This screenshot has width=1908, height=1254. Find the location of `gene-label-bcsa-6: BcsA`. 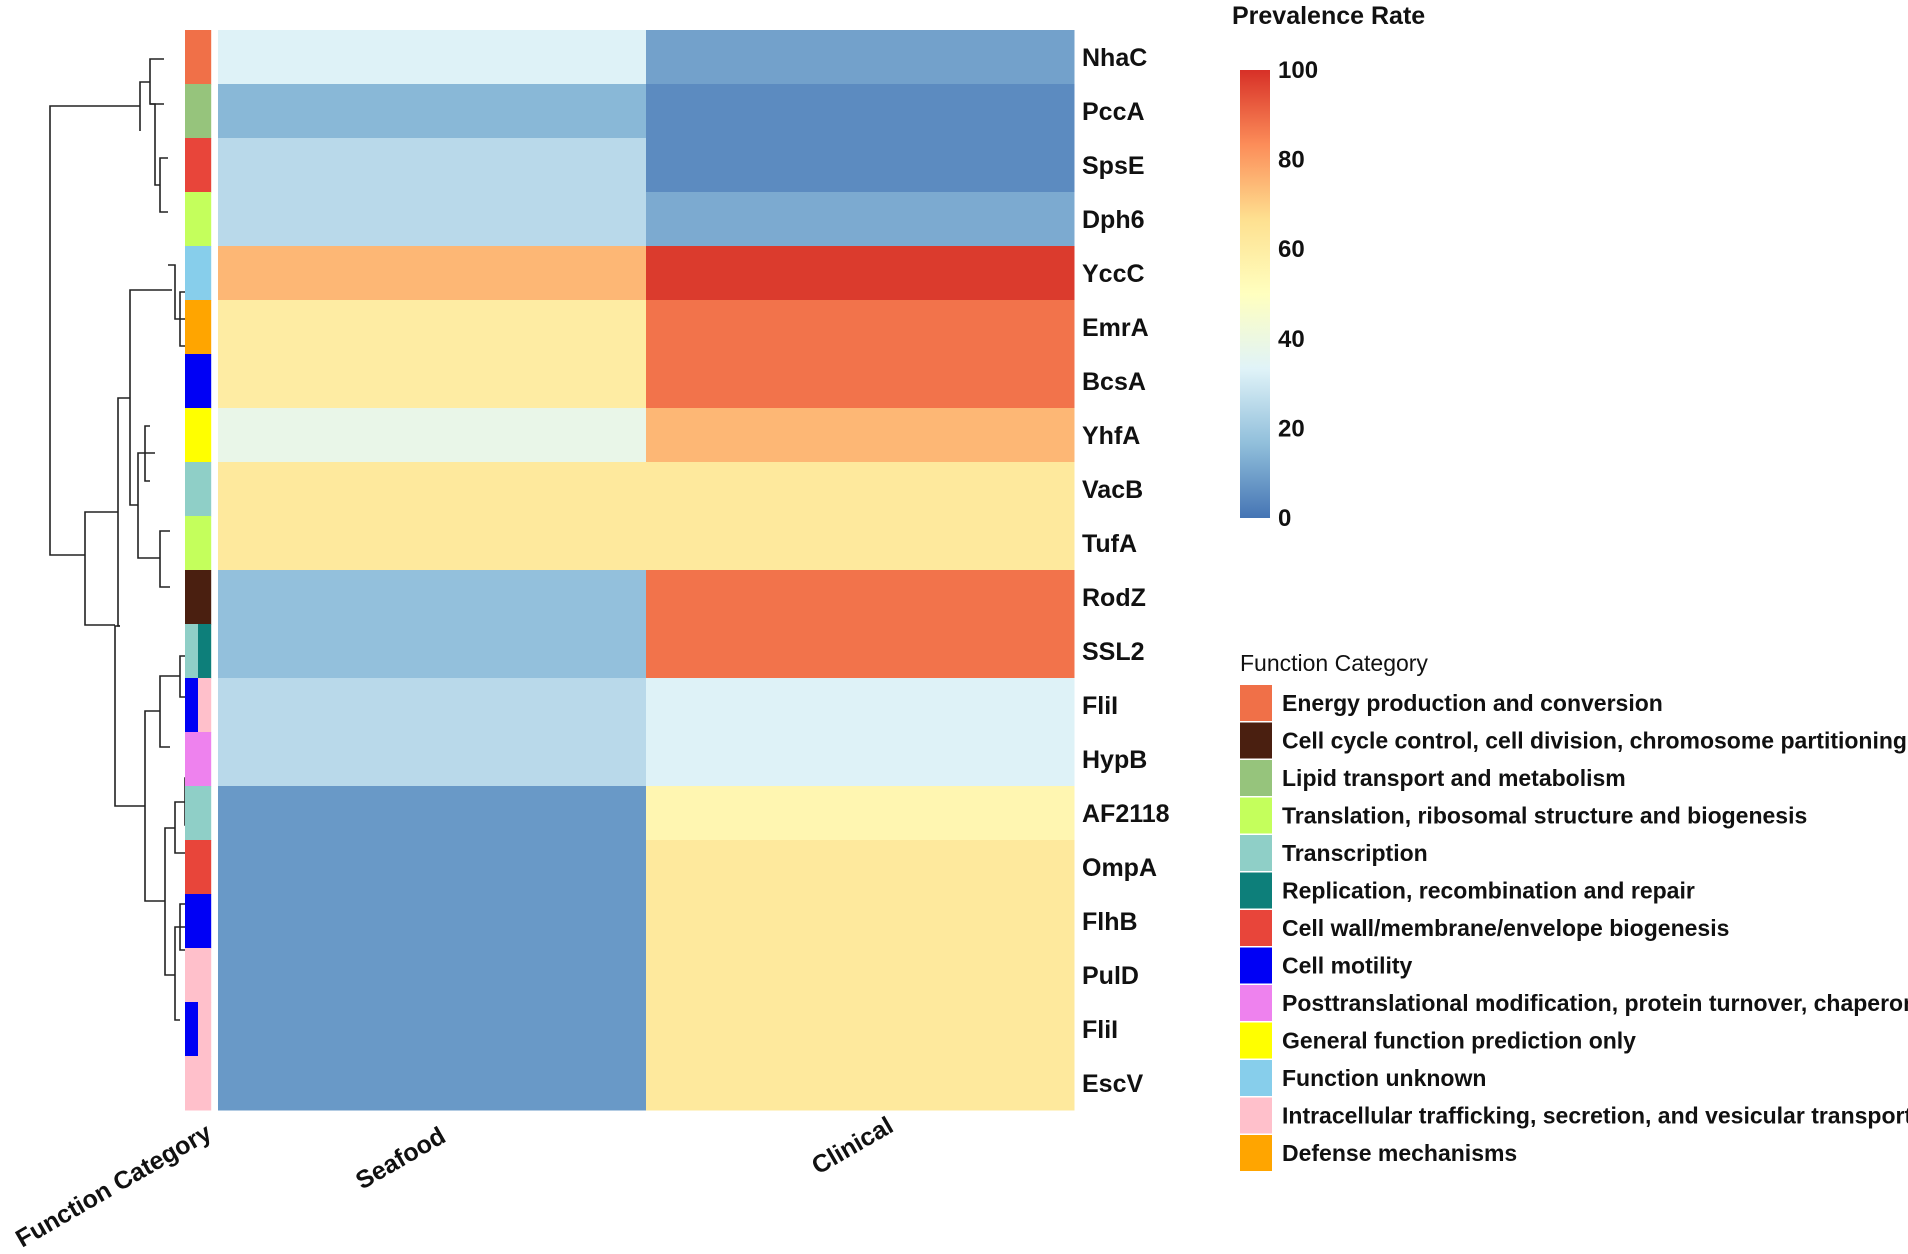

gene-label-bcsa-6: BcsA is located at coordinates (1114, 382).